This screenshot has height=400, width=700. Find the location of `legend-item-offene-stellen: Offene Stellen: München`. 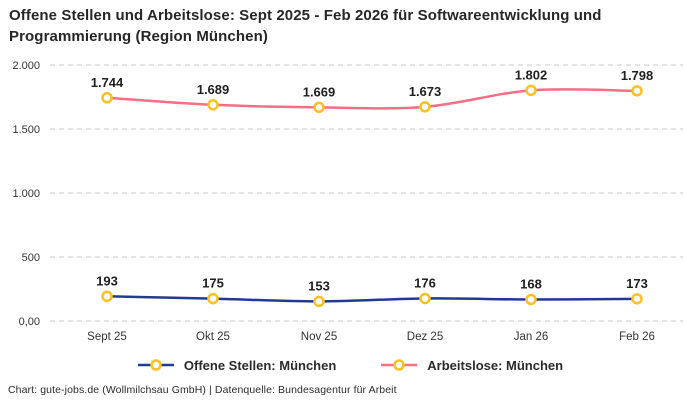

legend-item-offene-stellen: Offene Stellen: München is located at coordinates (236, 365).